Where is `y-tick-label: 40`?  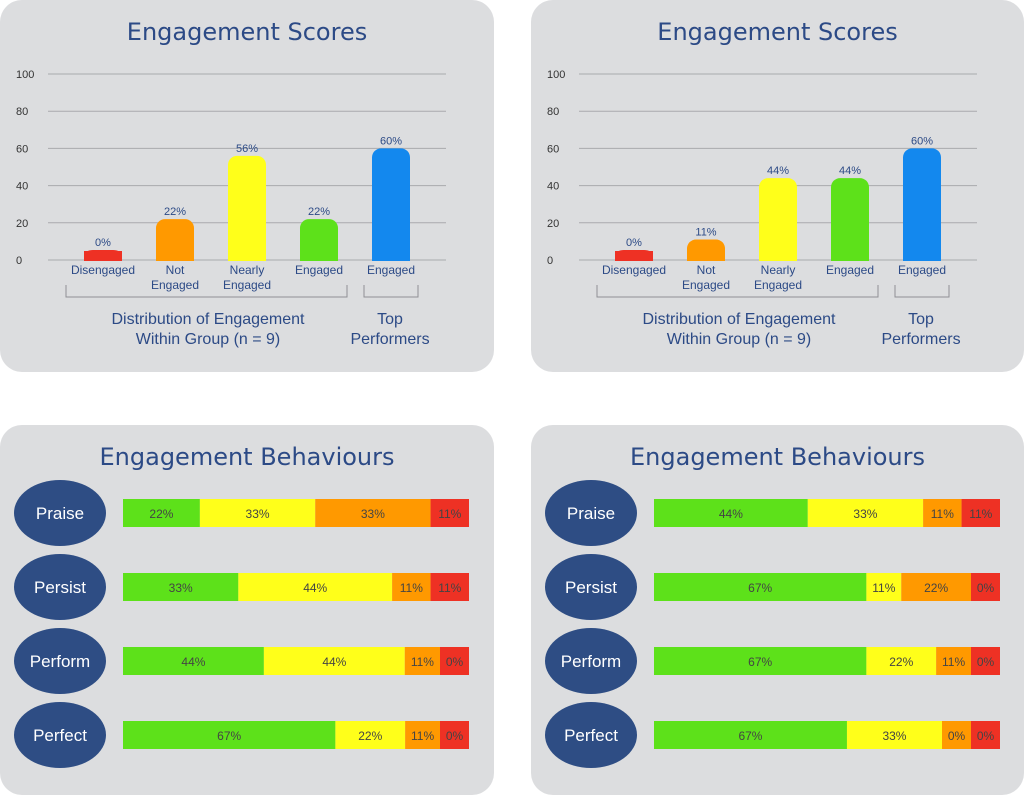 y-tick-label: 40 is located at coordinates (553, 187).